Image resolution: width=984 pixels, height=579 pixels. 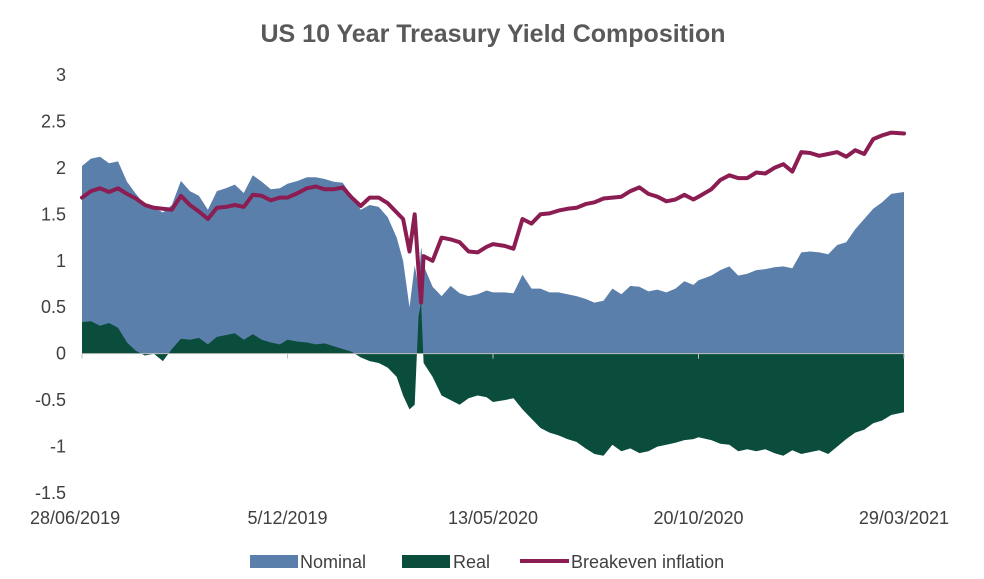 What do you see at coordinates (50, 284) in the screenshot?
I see `y-axis: 3 2.5 2 1.5 1 0.5 0 -0.5 -1 -1.5` at bounding box center [50, 284].